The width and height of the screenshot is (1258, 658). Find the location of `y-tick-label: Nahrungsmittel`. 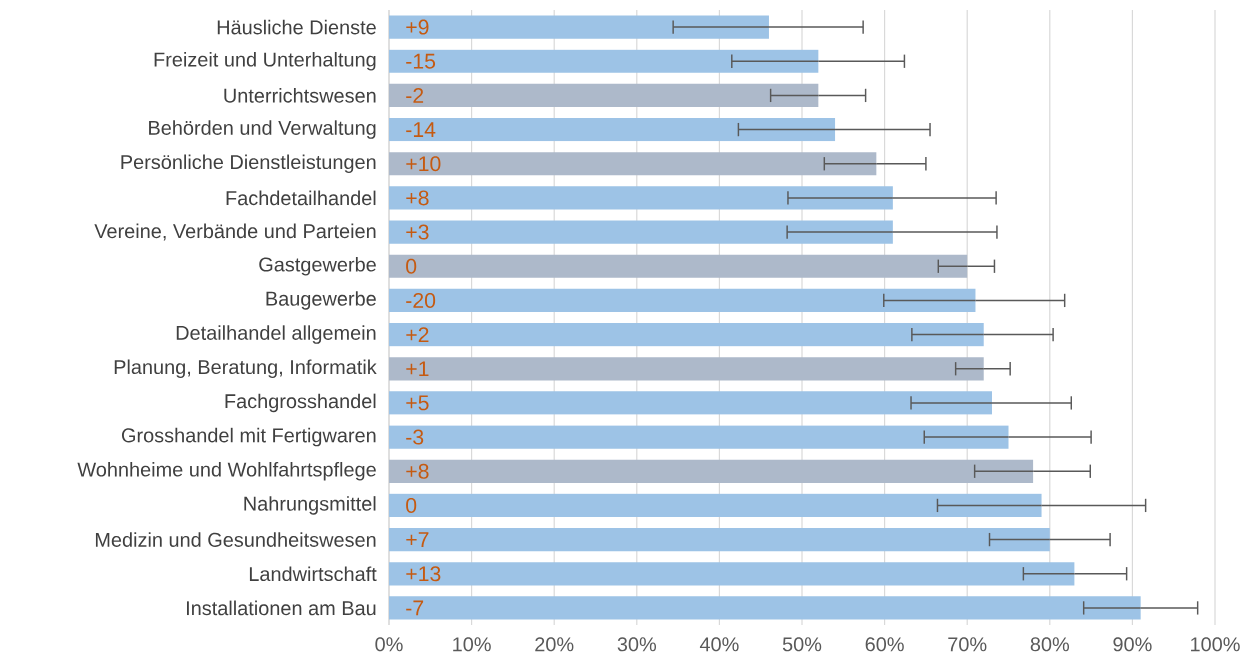

y-tick-label: Nahrungsmittel is located at coordinates (310, 505).